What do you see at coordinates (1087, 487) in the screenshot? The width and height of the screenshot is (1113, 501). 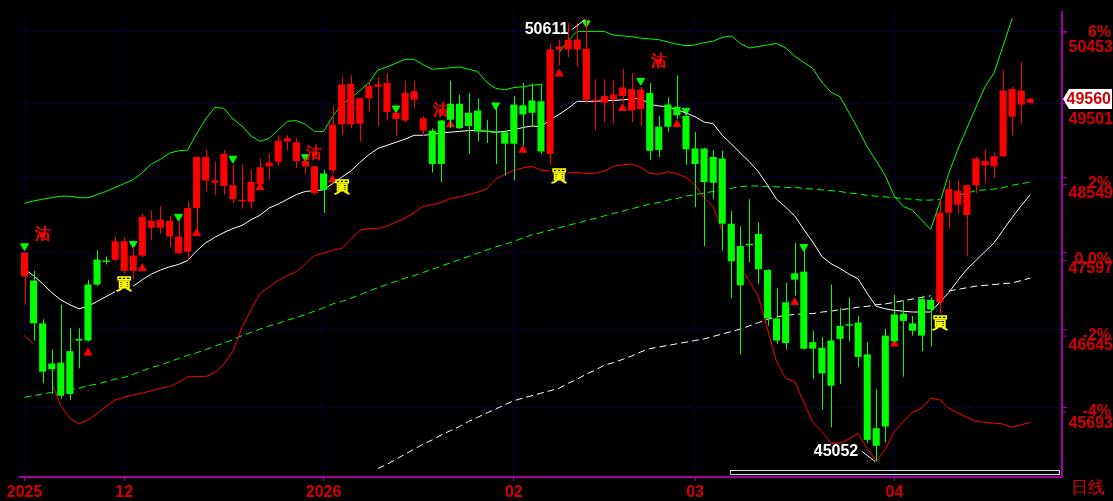 I see `x-axis-title: 日线` at bounding box center [1087, 487].